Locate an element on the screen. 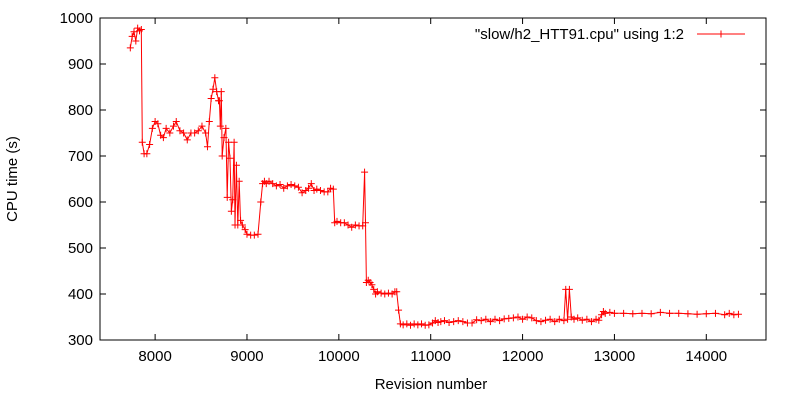 The image size is (800, 400). y-tick-label: 700 is located at coordinates (80, 156).